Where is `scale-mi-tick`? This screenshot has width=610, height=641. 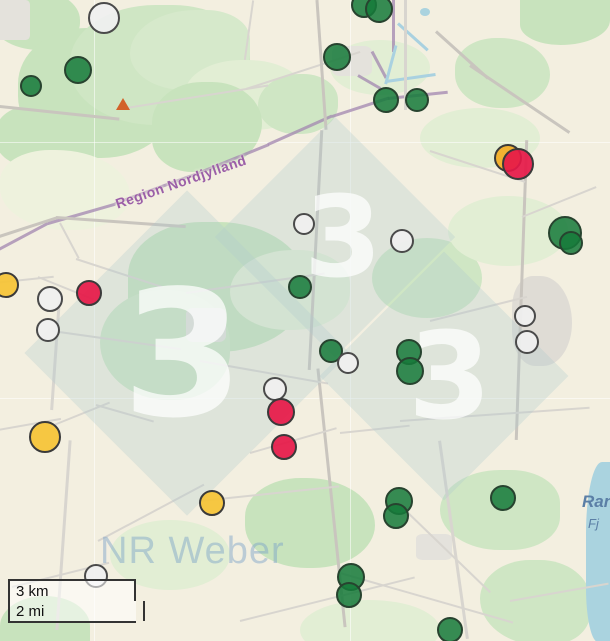
scale-mi-tick is located at coordinates (144, 611).